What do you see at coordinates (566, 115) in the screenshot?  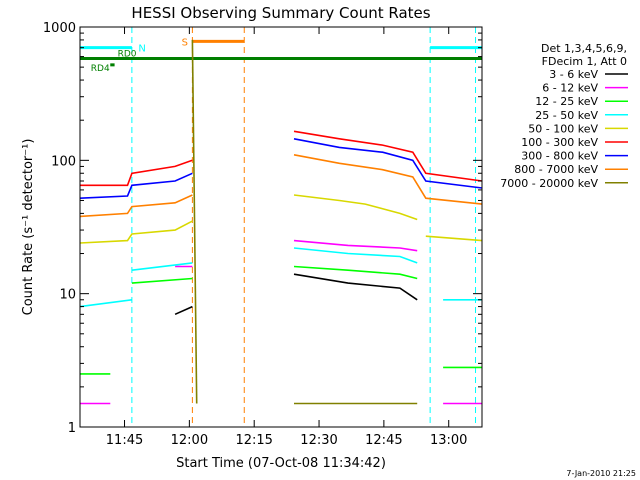 I see `legend-entry-label: 25 - 50 keV` at bounding box center [566, 115].